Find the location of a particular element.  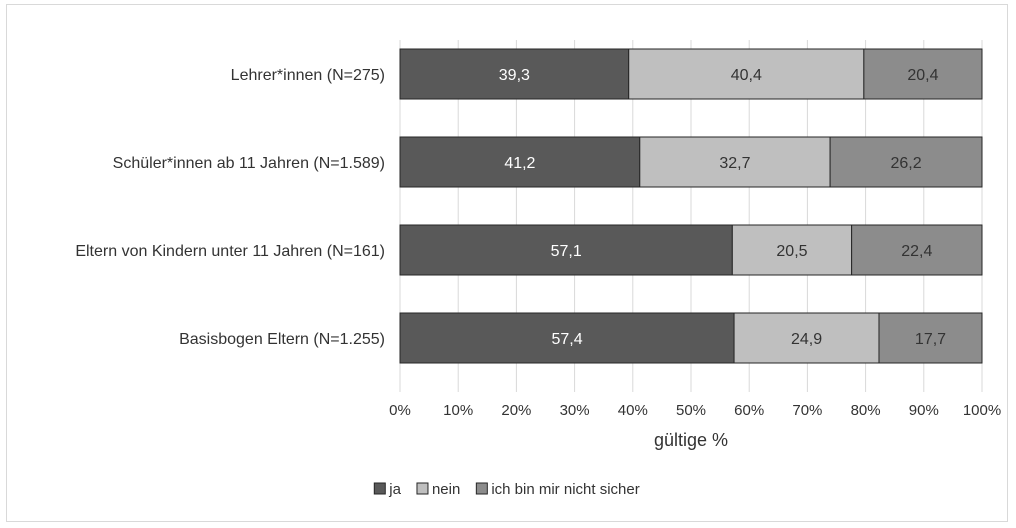

legend-item: ich bin mir nicht sicher is located at coordinates (557, 489).